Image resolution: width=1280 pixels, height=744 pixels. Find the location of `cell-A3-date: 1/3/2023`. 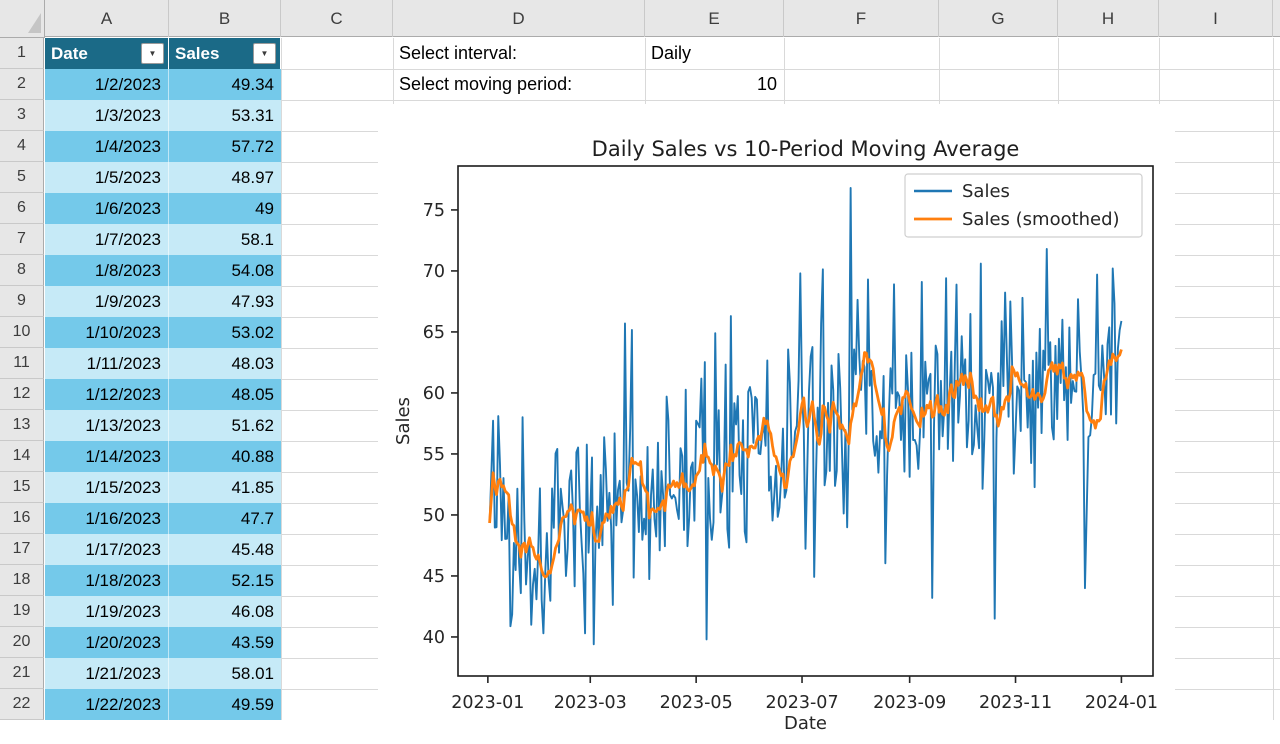

cell-A3-date: 1/3/2023 is located at coordinates (107, 115).